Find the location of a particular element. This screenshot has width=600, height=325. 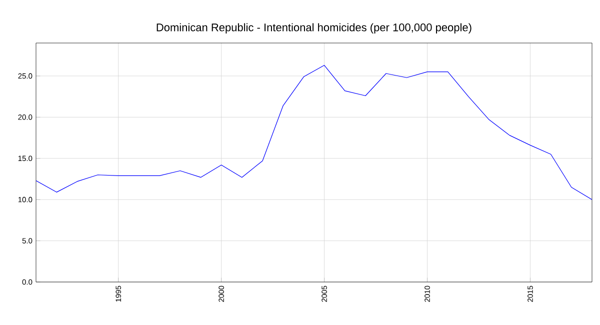

chart-title: Dominican Republic - Intentional homicides (per 100,000 people) is located at coordinates (314, 28).